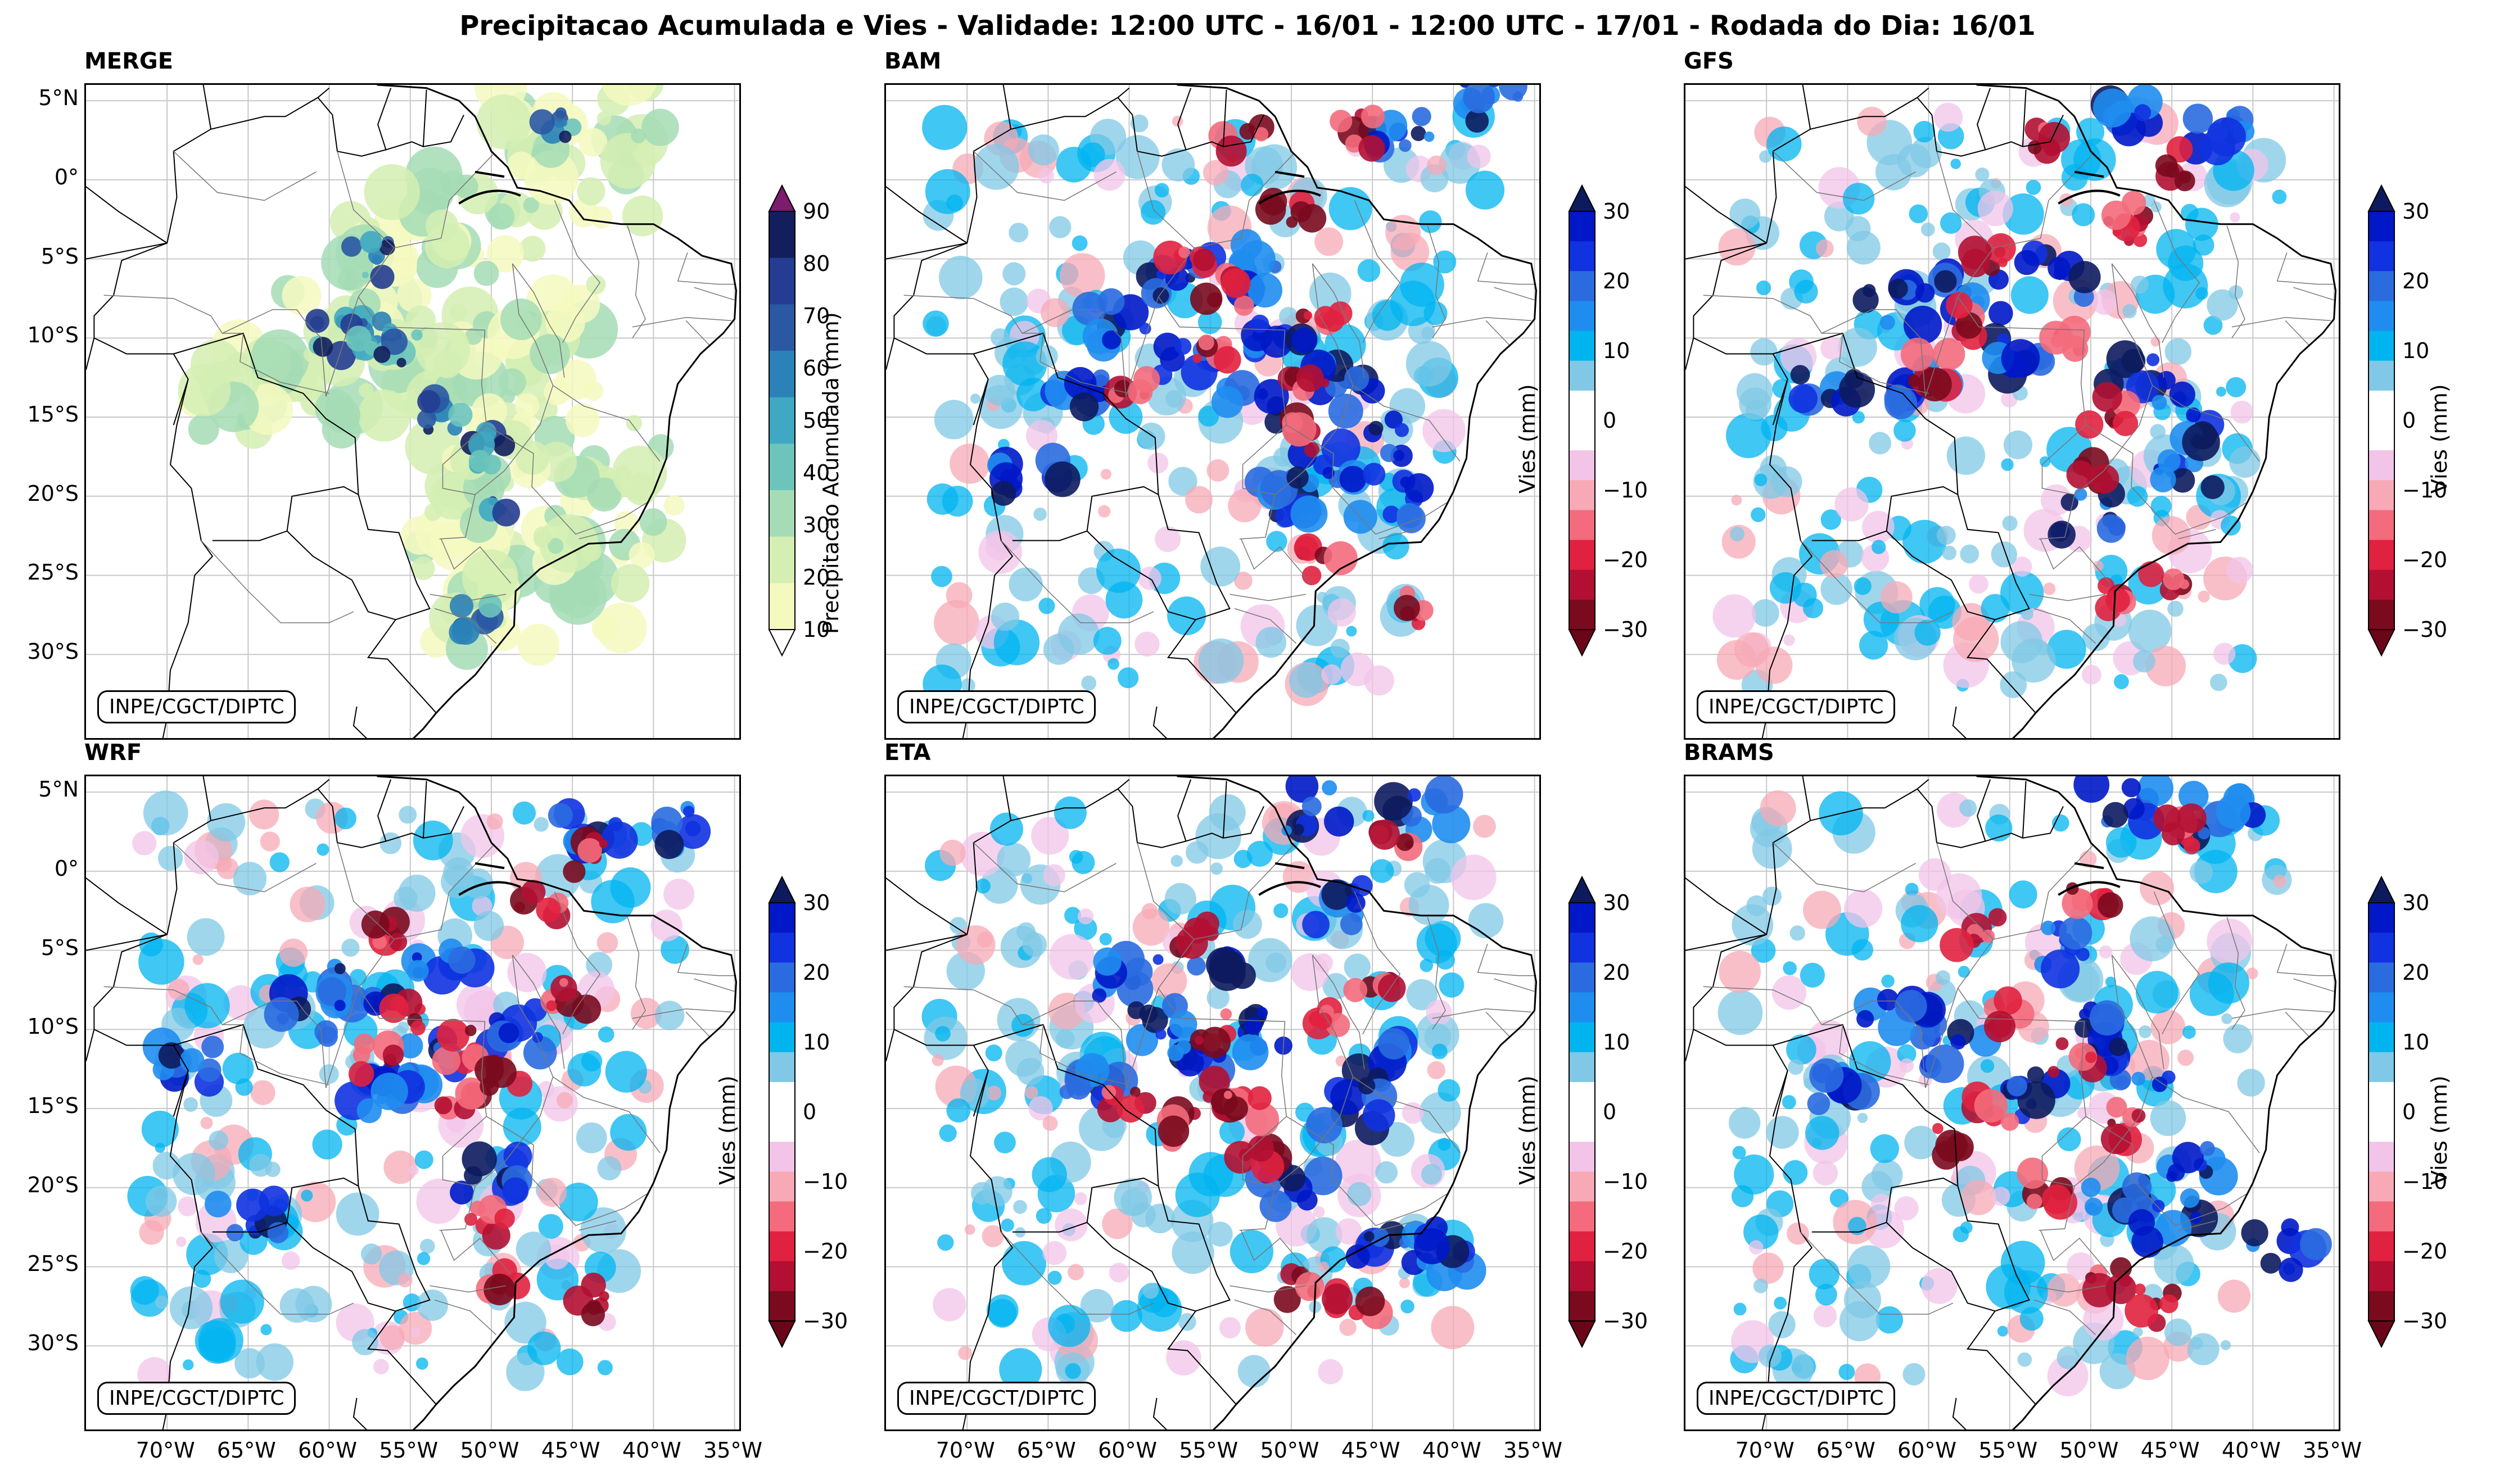 This screenshot has height=1484, width=2495. Describe the element at coordinates (1616, 902) in the screenshot. I see `colorbar-tick: 30` at that location.